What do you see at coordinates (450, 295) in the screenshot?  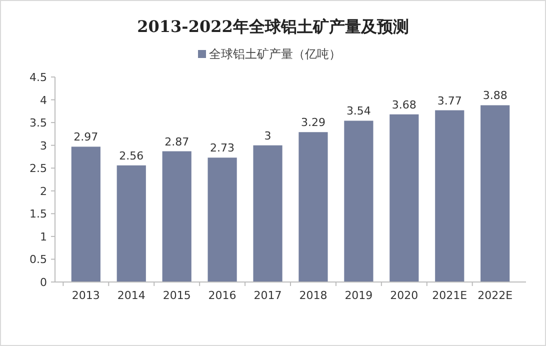 I see `x-tick-label: 2021E` at bounding box center [450, 295].